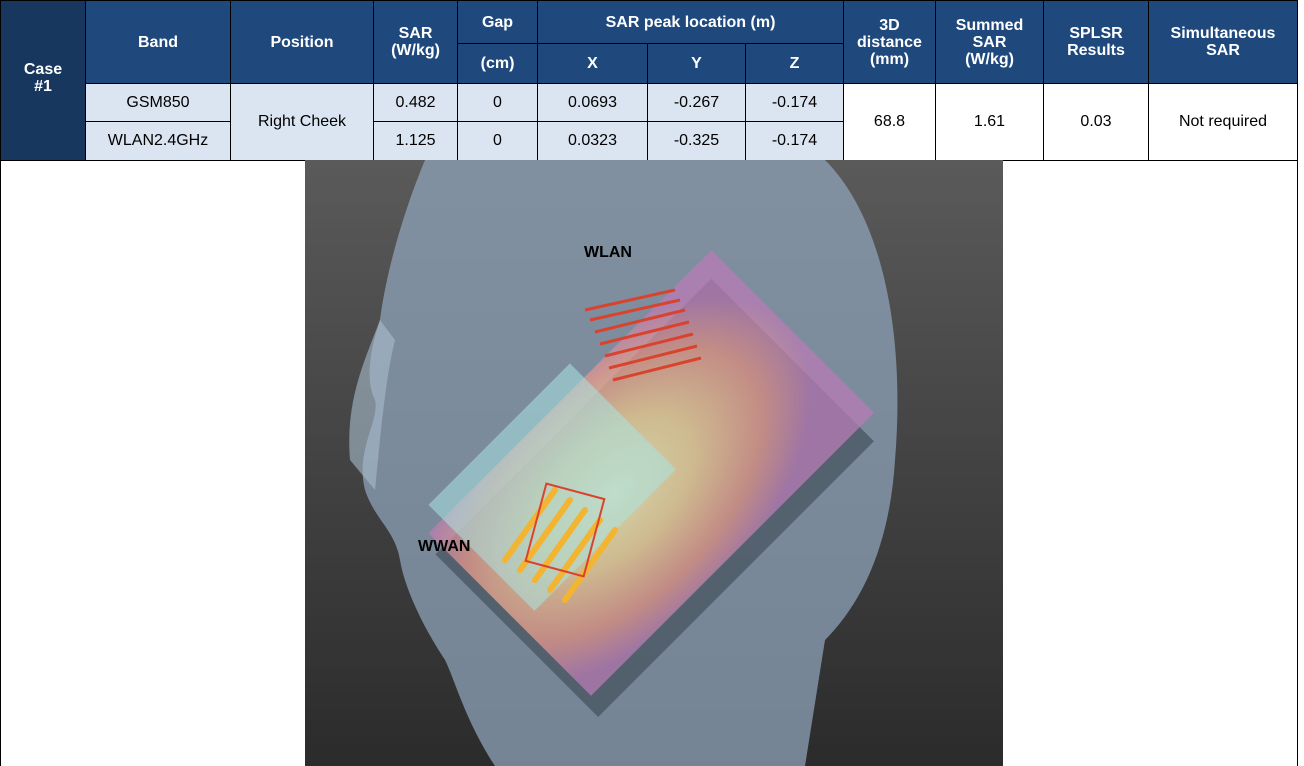 The width and height of the screenshot is (1304, 766). I want to click on cell: Right Cheek, so click(302, 122).